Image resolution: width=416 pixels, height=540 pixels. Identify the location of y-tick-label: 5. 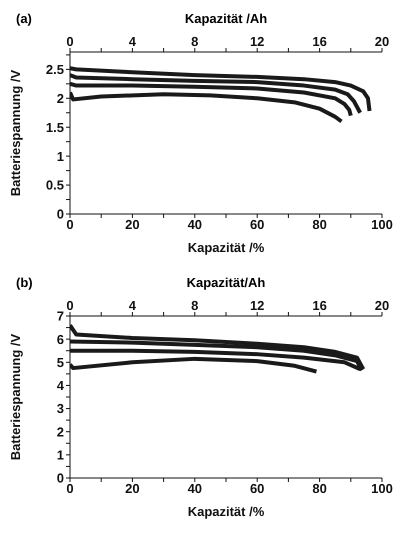
(60, 362).